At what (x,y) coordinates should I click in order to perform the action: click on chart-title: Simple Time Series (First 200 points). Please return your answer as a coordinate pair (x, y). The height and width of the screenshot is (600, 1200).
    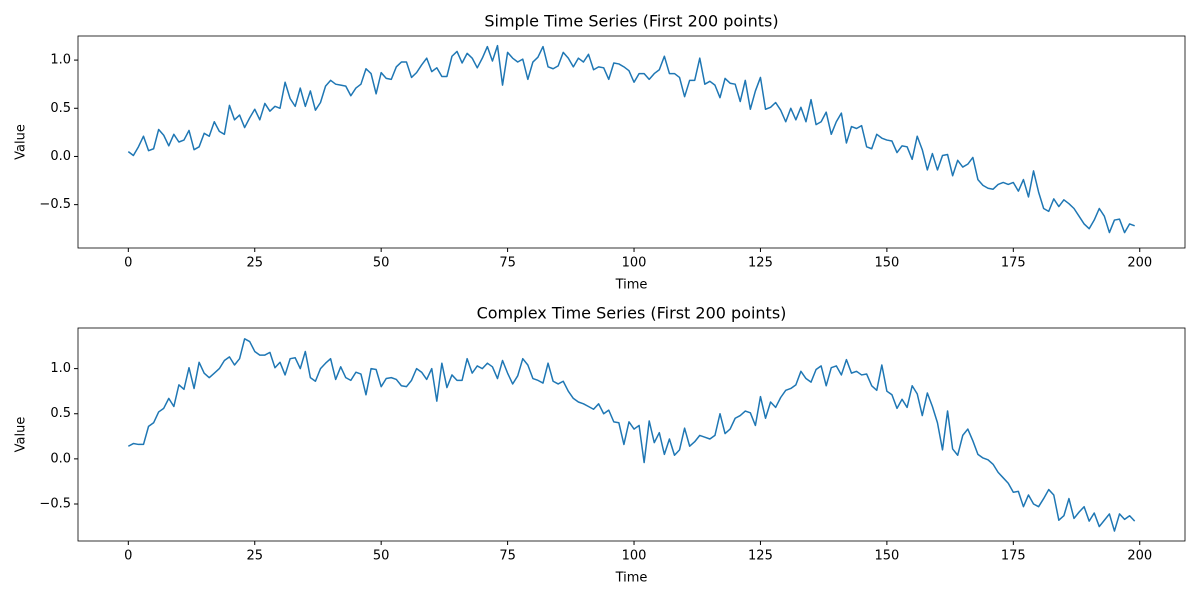
    Looking at the image, I should click on (631, 21).